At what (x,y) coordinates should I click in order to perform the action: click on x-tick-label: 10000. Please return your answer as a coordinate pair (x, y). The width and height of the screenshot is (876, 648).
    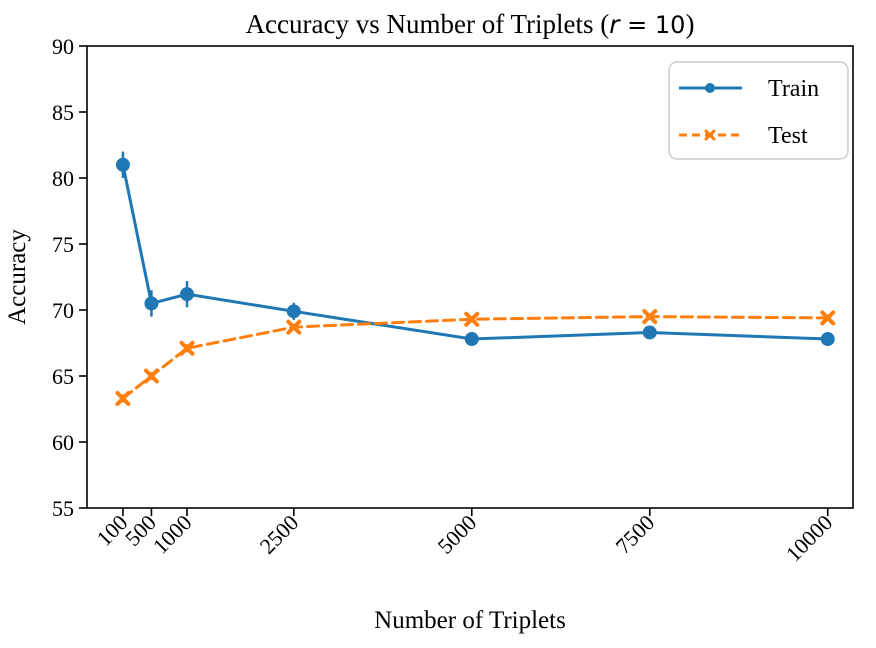
    Looking at the image, I should click on (809, 538).